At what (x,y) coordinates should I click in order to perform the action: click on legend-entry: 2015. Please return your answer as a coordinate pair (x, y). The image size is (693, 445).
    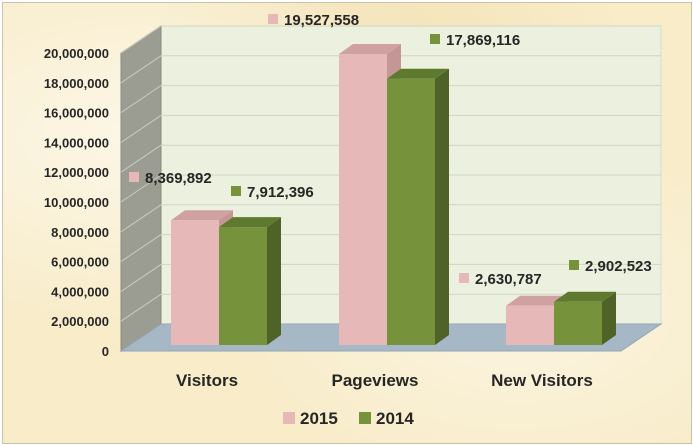
    Looking at the image, I should click on (319, 418).